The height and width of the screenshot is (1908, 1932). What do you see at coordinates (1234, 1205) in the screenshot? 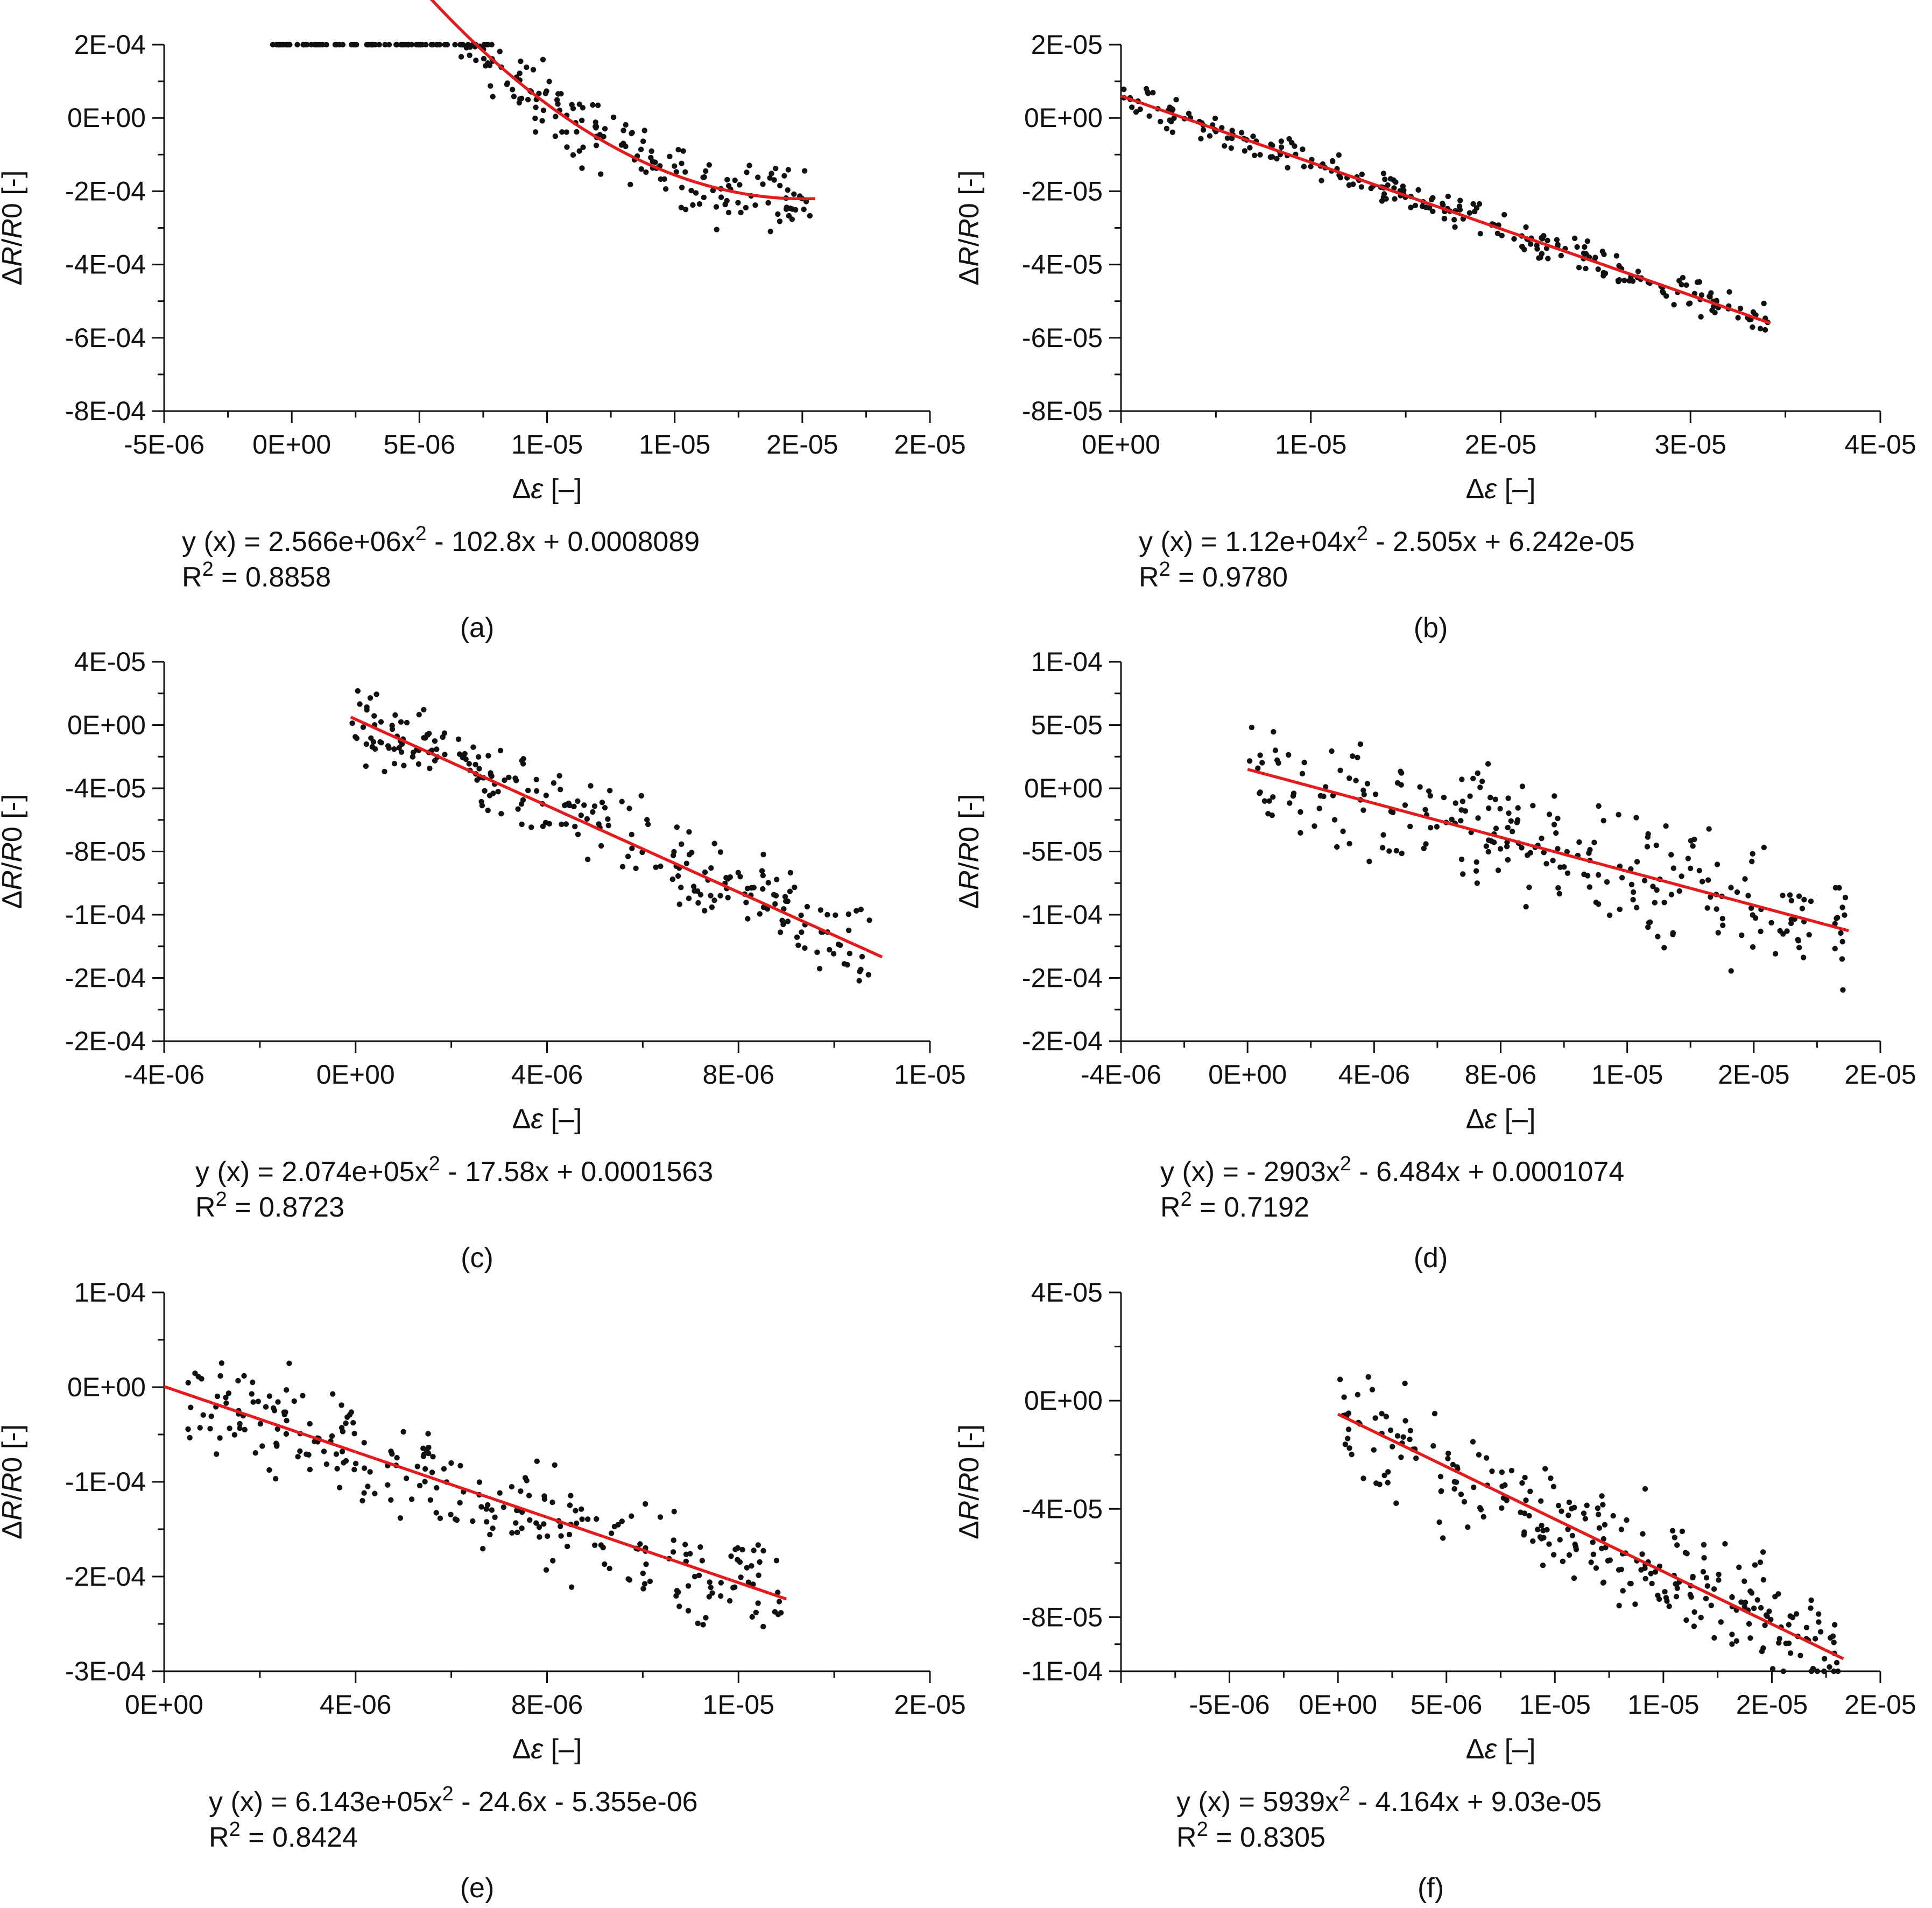
I see `r-squared: R2 = 0.7192` at bounding box center [1234, 1205].